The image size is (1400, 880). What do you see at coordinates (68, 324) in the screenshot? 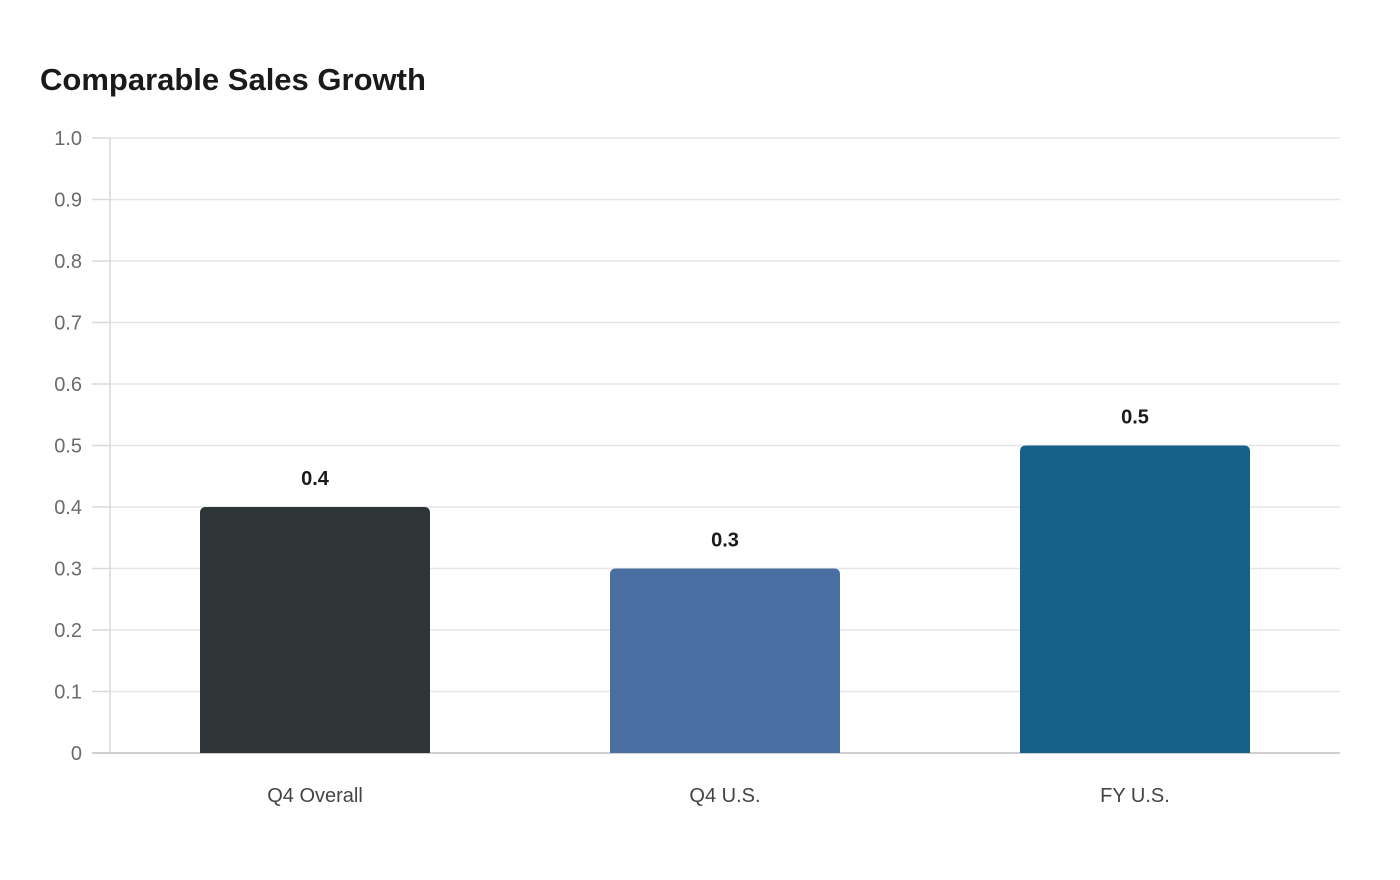
I see `y-tick-label: 0.7` at bounding box center [68, 324].